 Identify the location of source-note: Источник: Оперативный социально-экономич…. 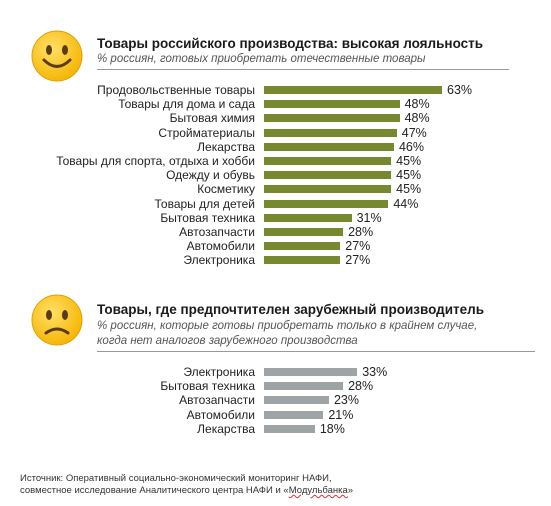
(186, 485).